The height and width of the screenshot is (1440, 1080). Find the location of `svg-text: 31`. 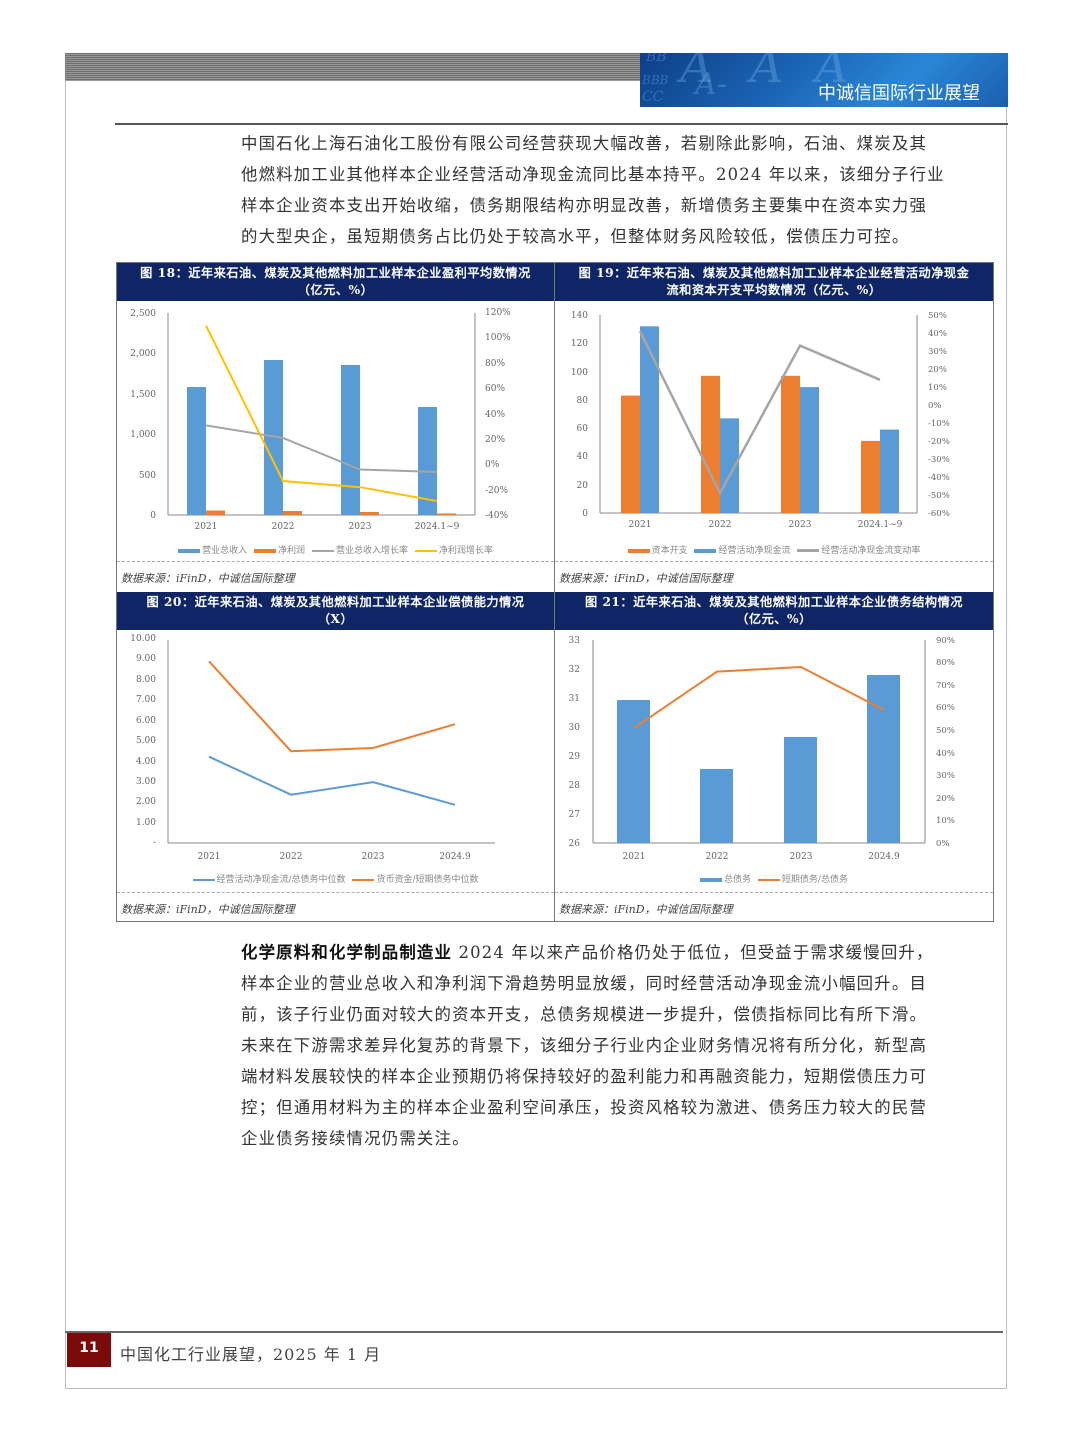

svg-text: 31 is located at coordinates (574, 699).